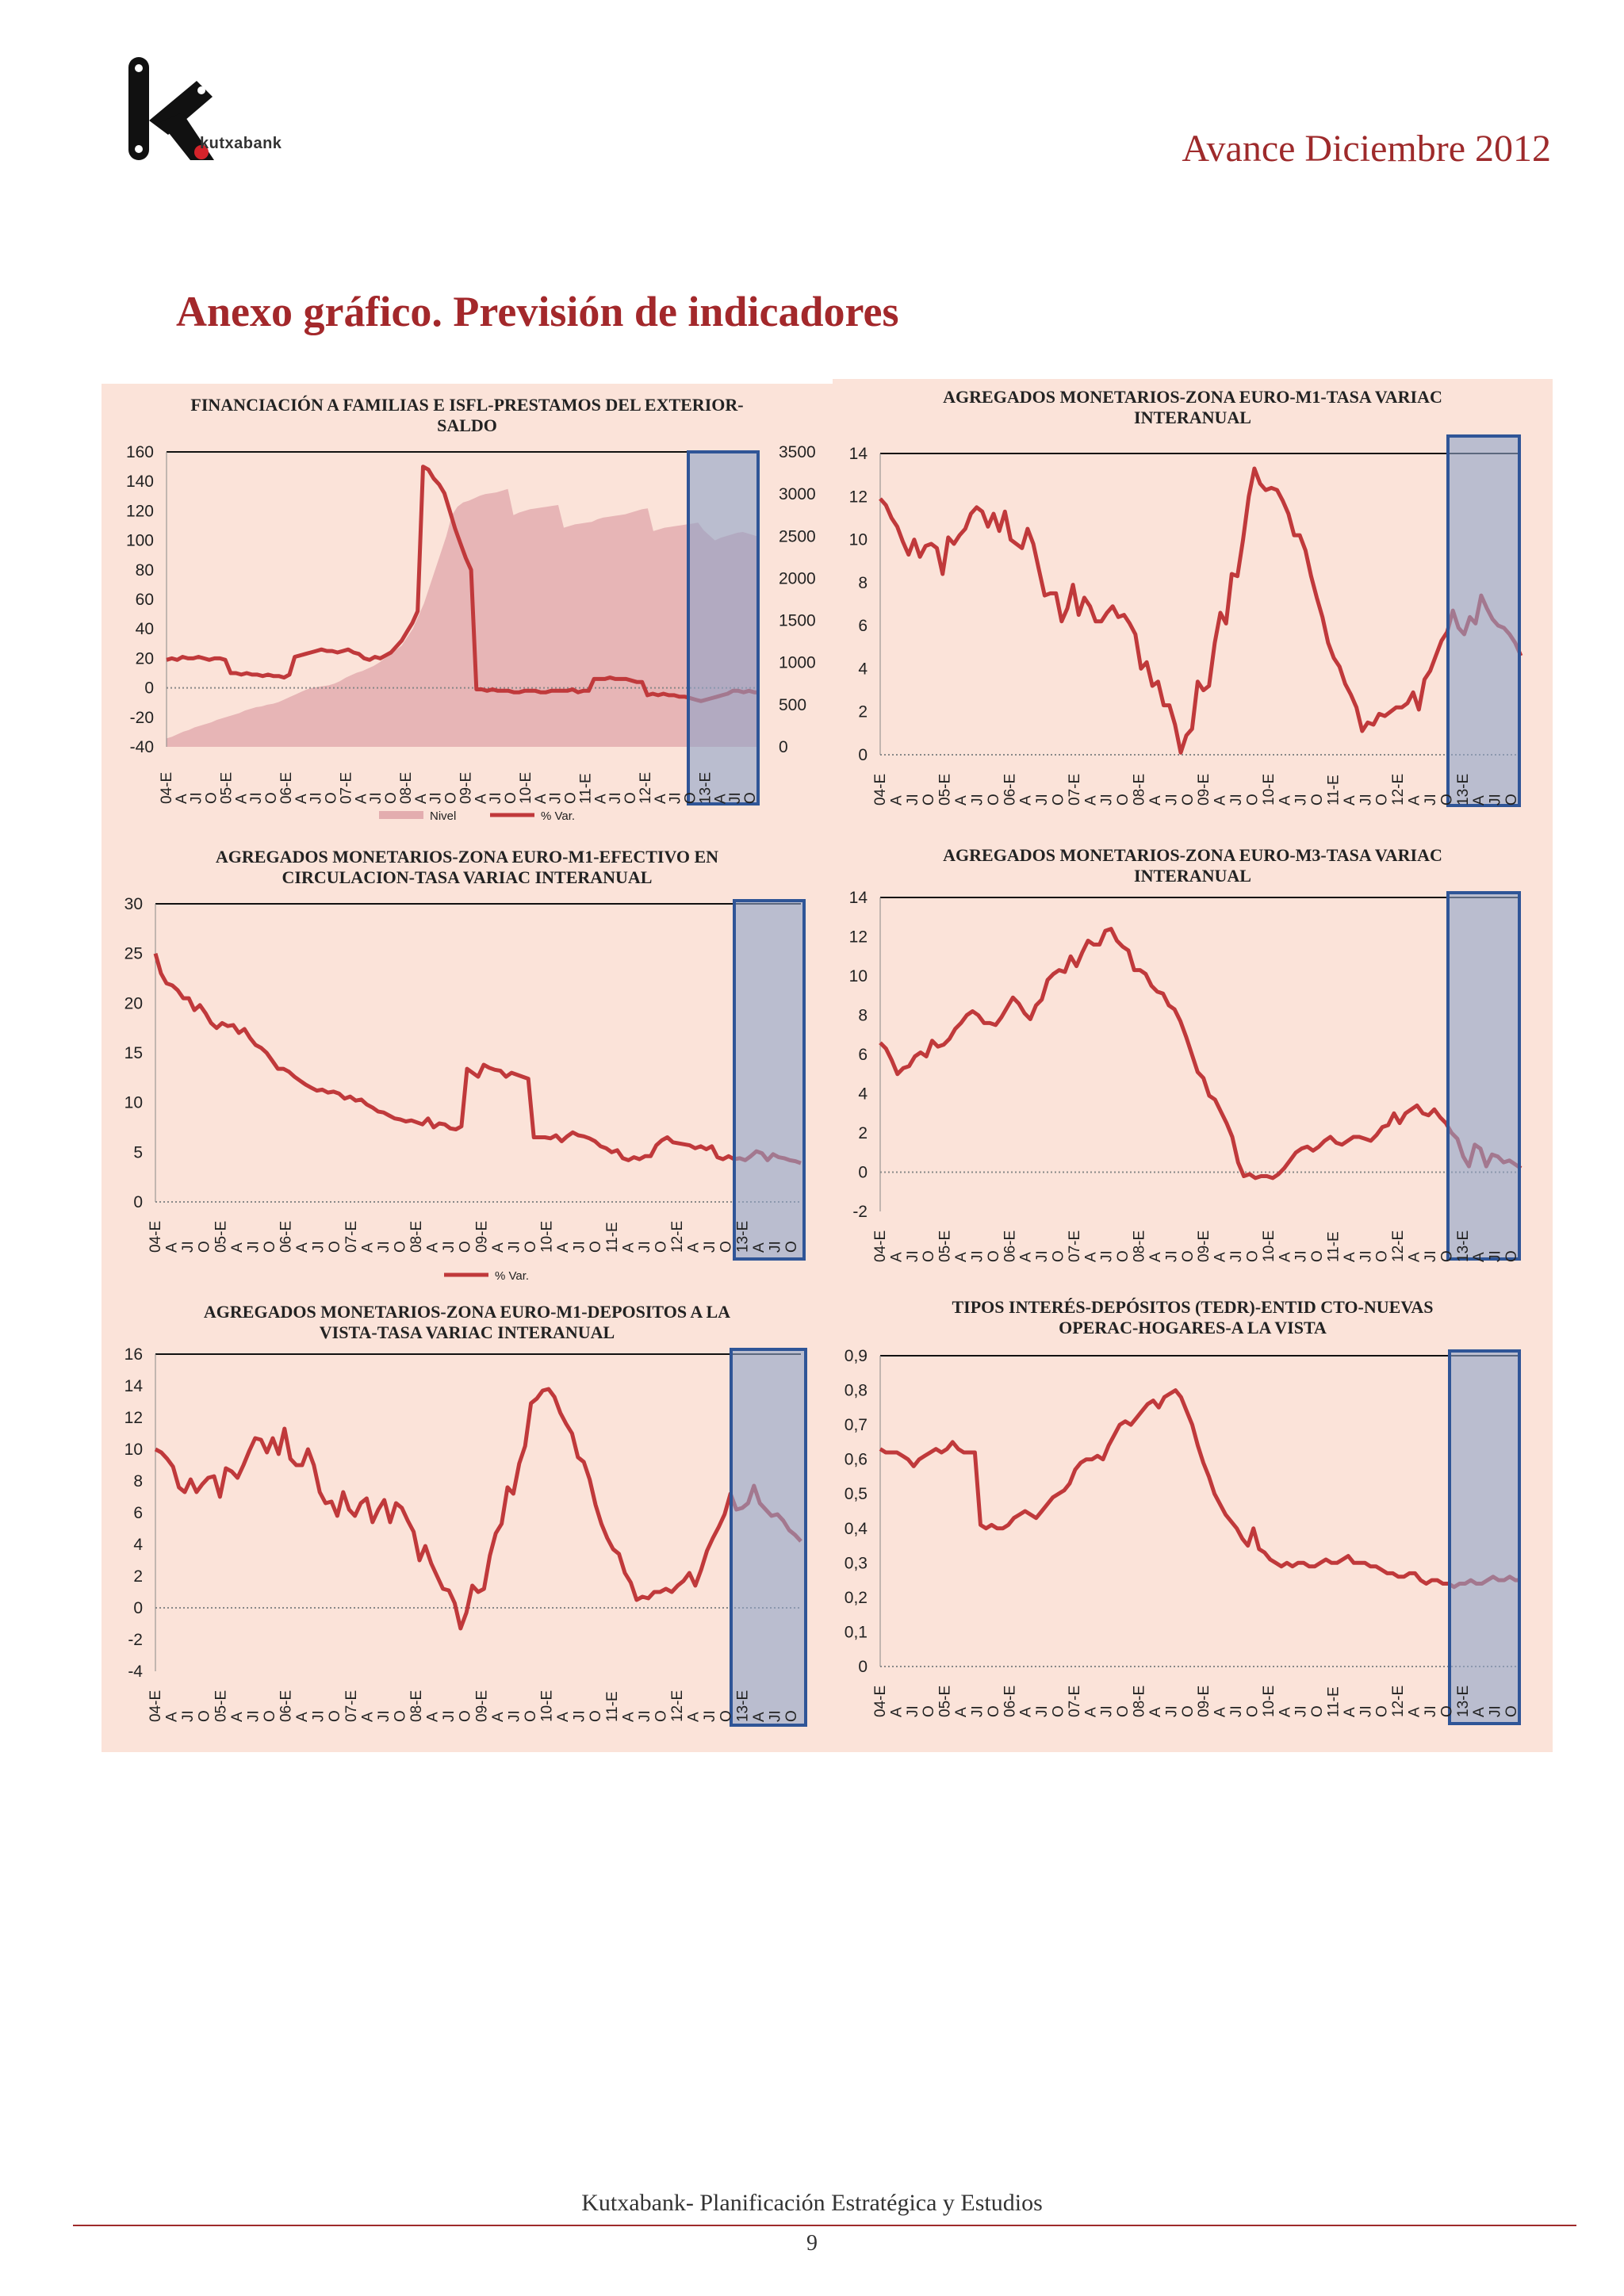 This screenshot has height=2296, width=1624. I want to click on legend-label: Nivel, so click(443, 816).